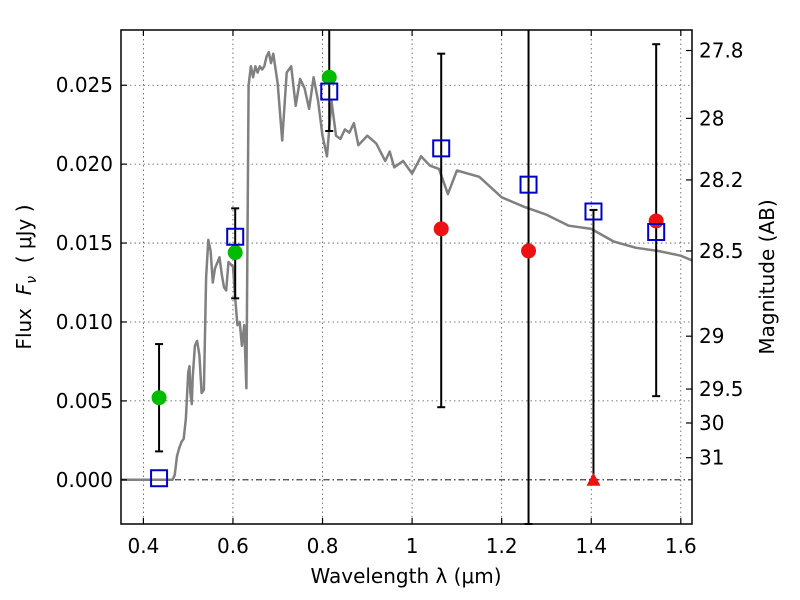 This screenshot has height=600, width=800. What do you see at coordinates (528, 277) in the screenshot?
I see `red-error-bar` at bounding box center [528, 277].